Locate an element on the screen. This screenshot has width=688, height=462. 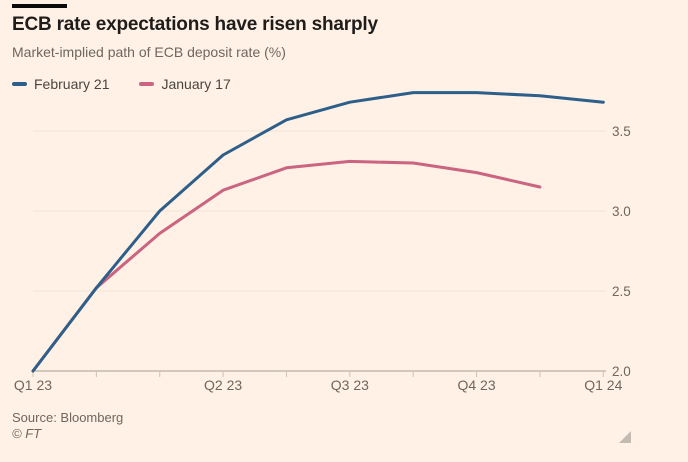
x-tick-label: Q2 23 is located at coordinates (223, 385).